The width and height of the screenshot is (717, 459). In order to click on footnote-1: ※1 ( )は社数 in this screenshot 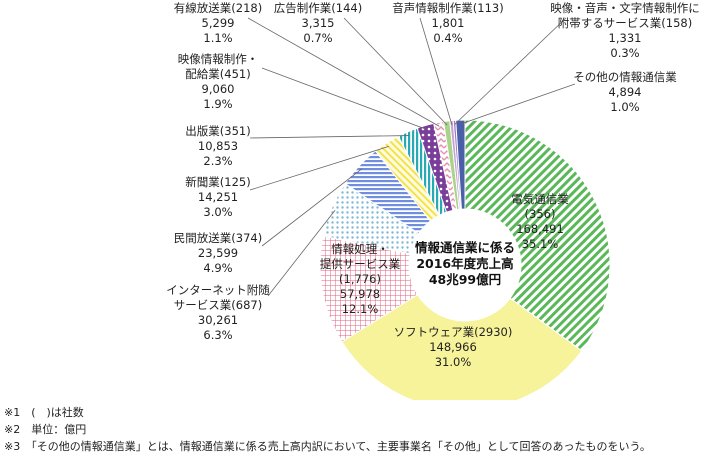, I will do `click(44, 412)`.